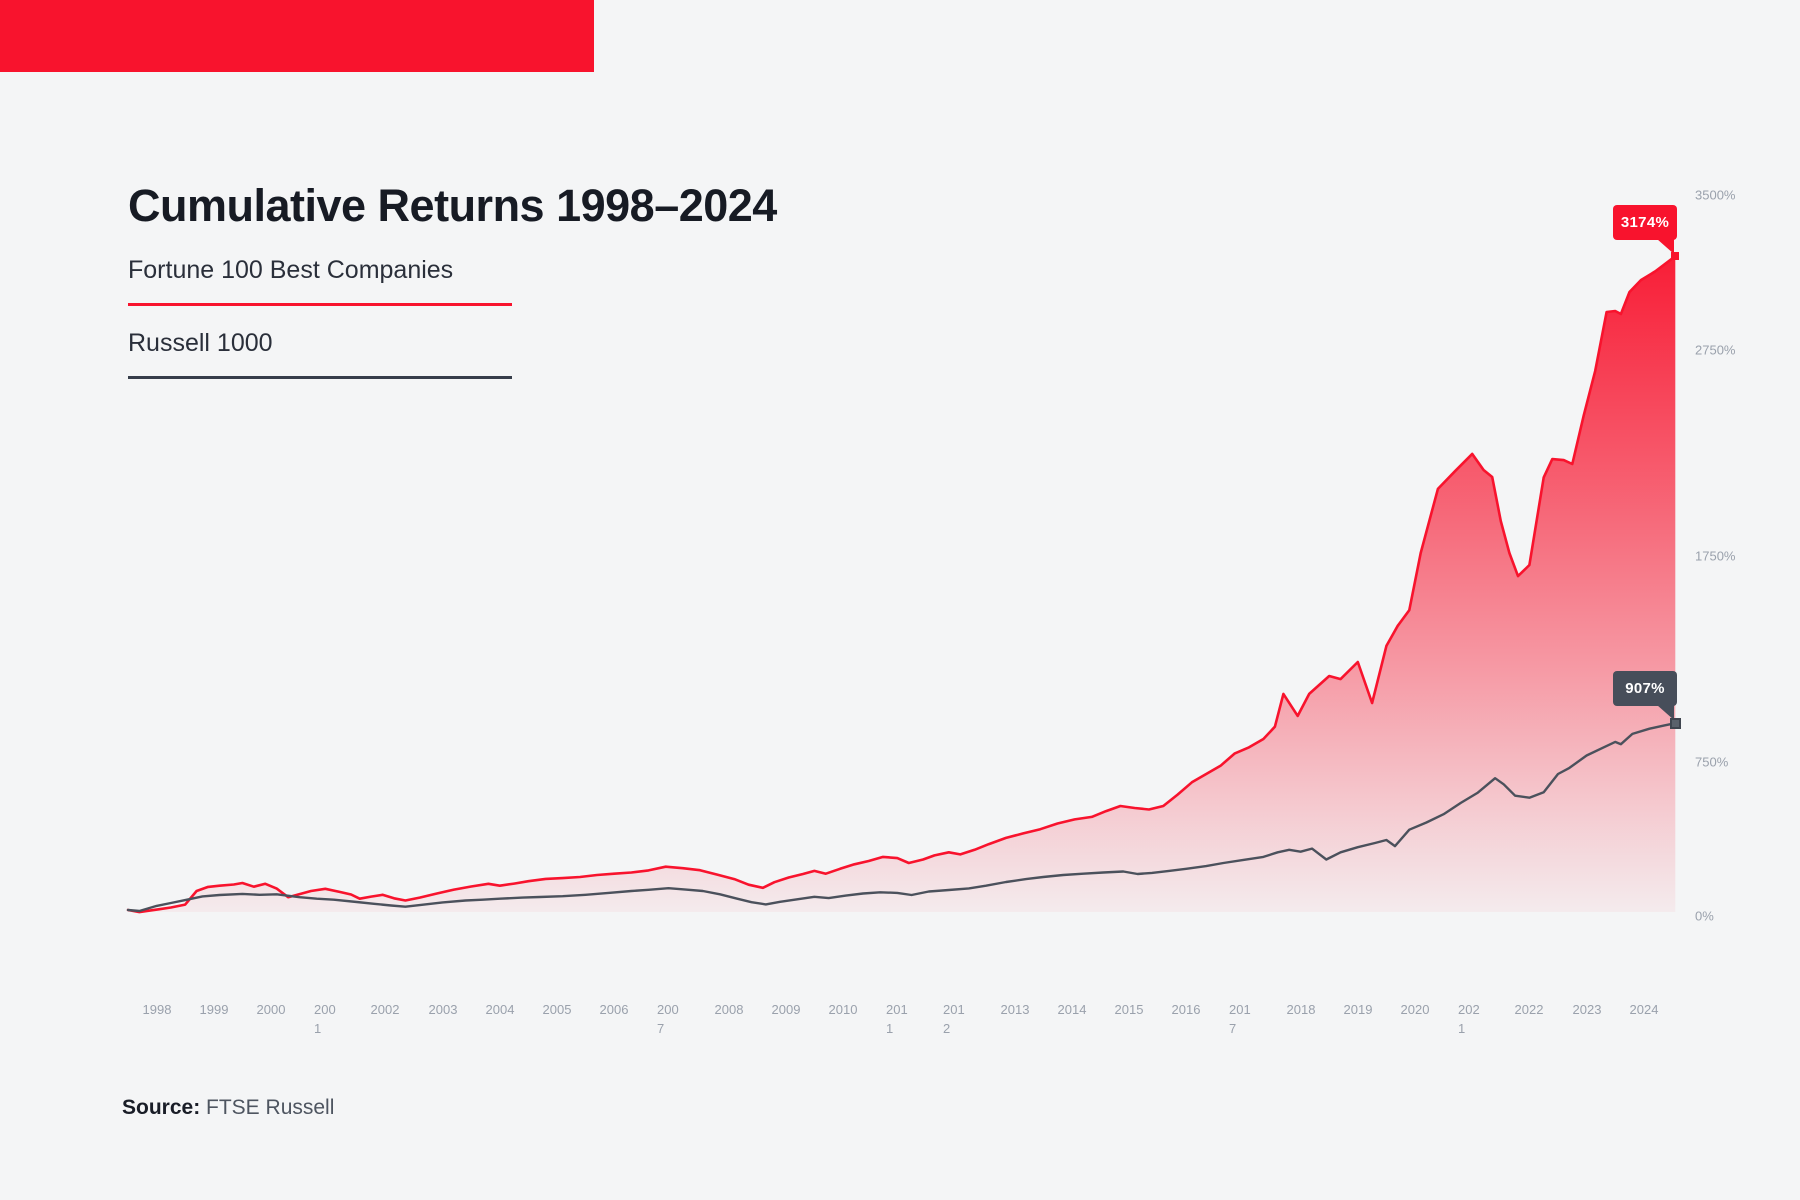 The height and width of the screenshot is (1200, 1800). Describe the element at coordinates (291, 270) in the screenshot. I see `legend-item-label: Fortune 100 Best Companies` at that location.